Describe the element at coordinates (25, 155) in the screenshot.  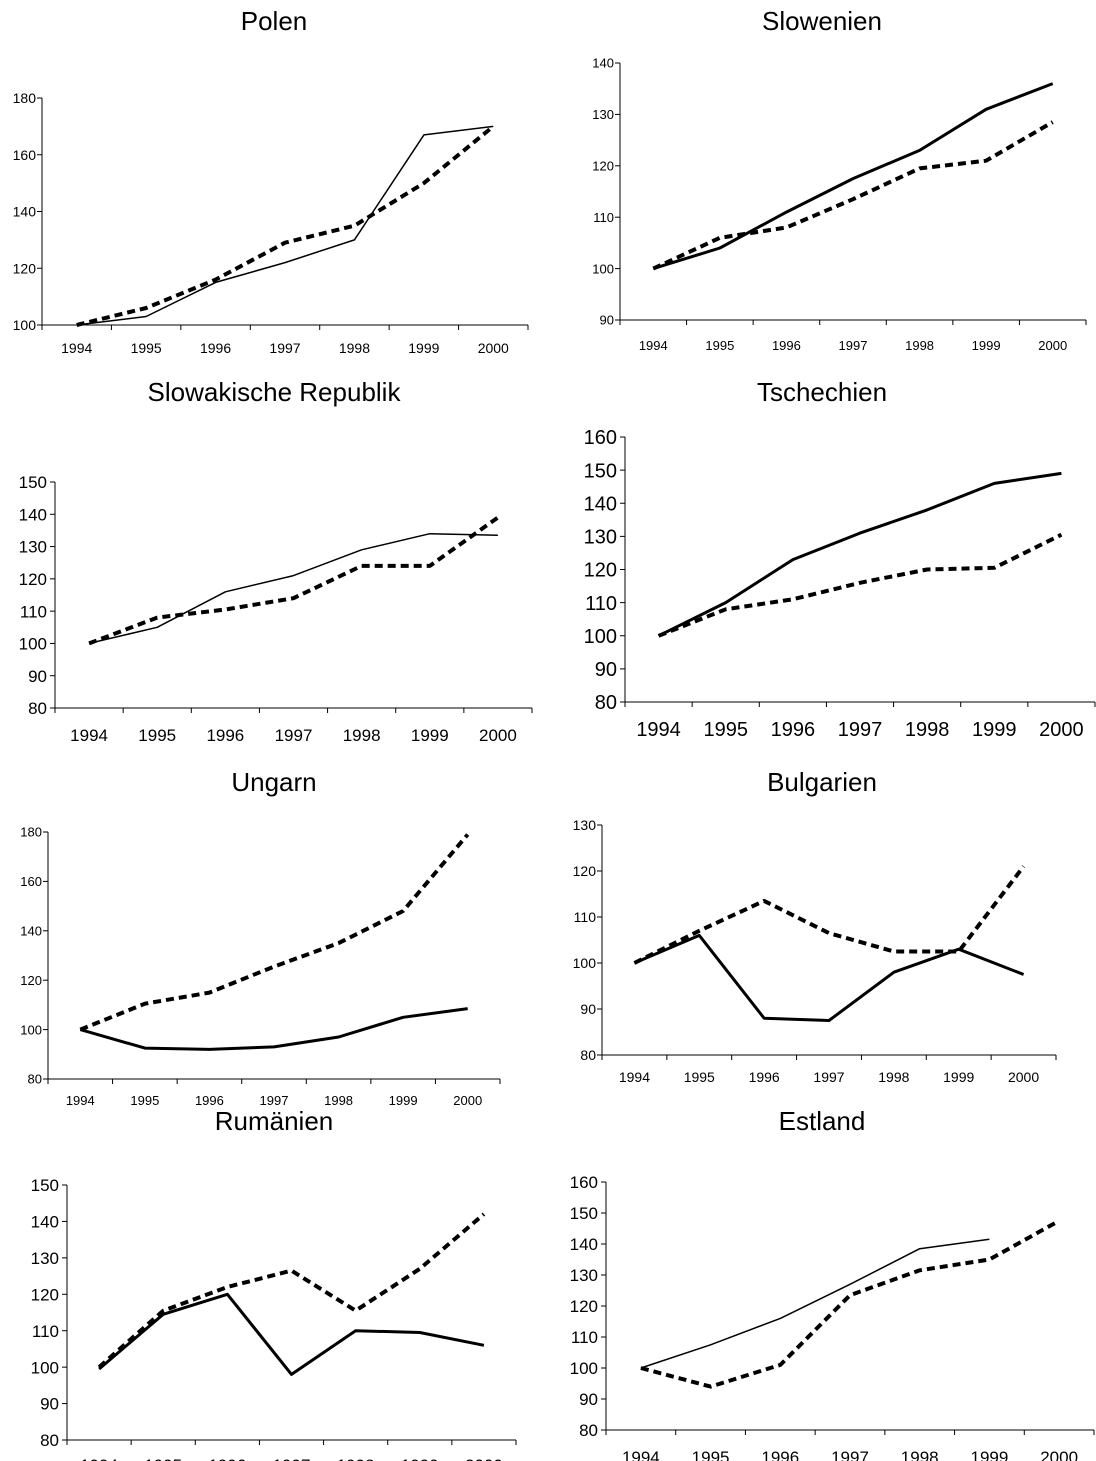
I see `y-tick-label: 160` at that location.